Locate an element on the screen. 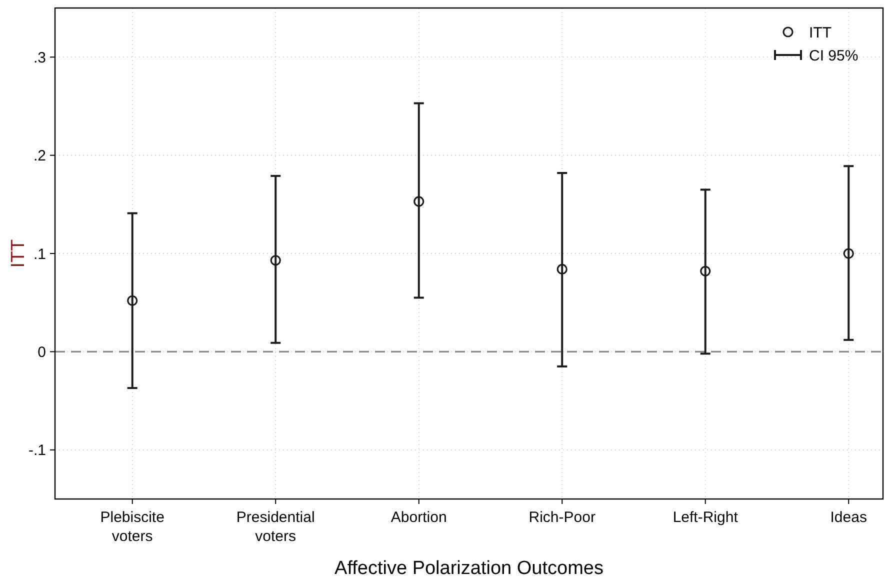  annotation: CI 95% is located at coordinates (833, 55).